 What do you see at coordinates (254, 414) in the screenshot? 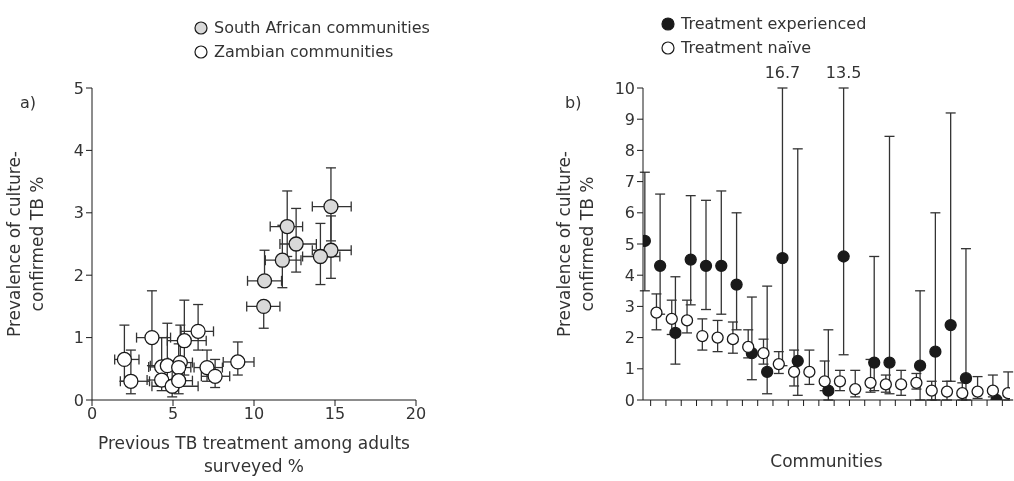
I see `x-tick-label: 10` at bounding box center [254, 414].